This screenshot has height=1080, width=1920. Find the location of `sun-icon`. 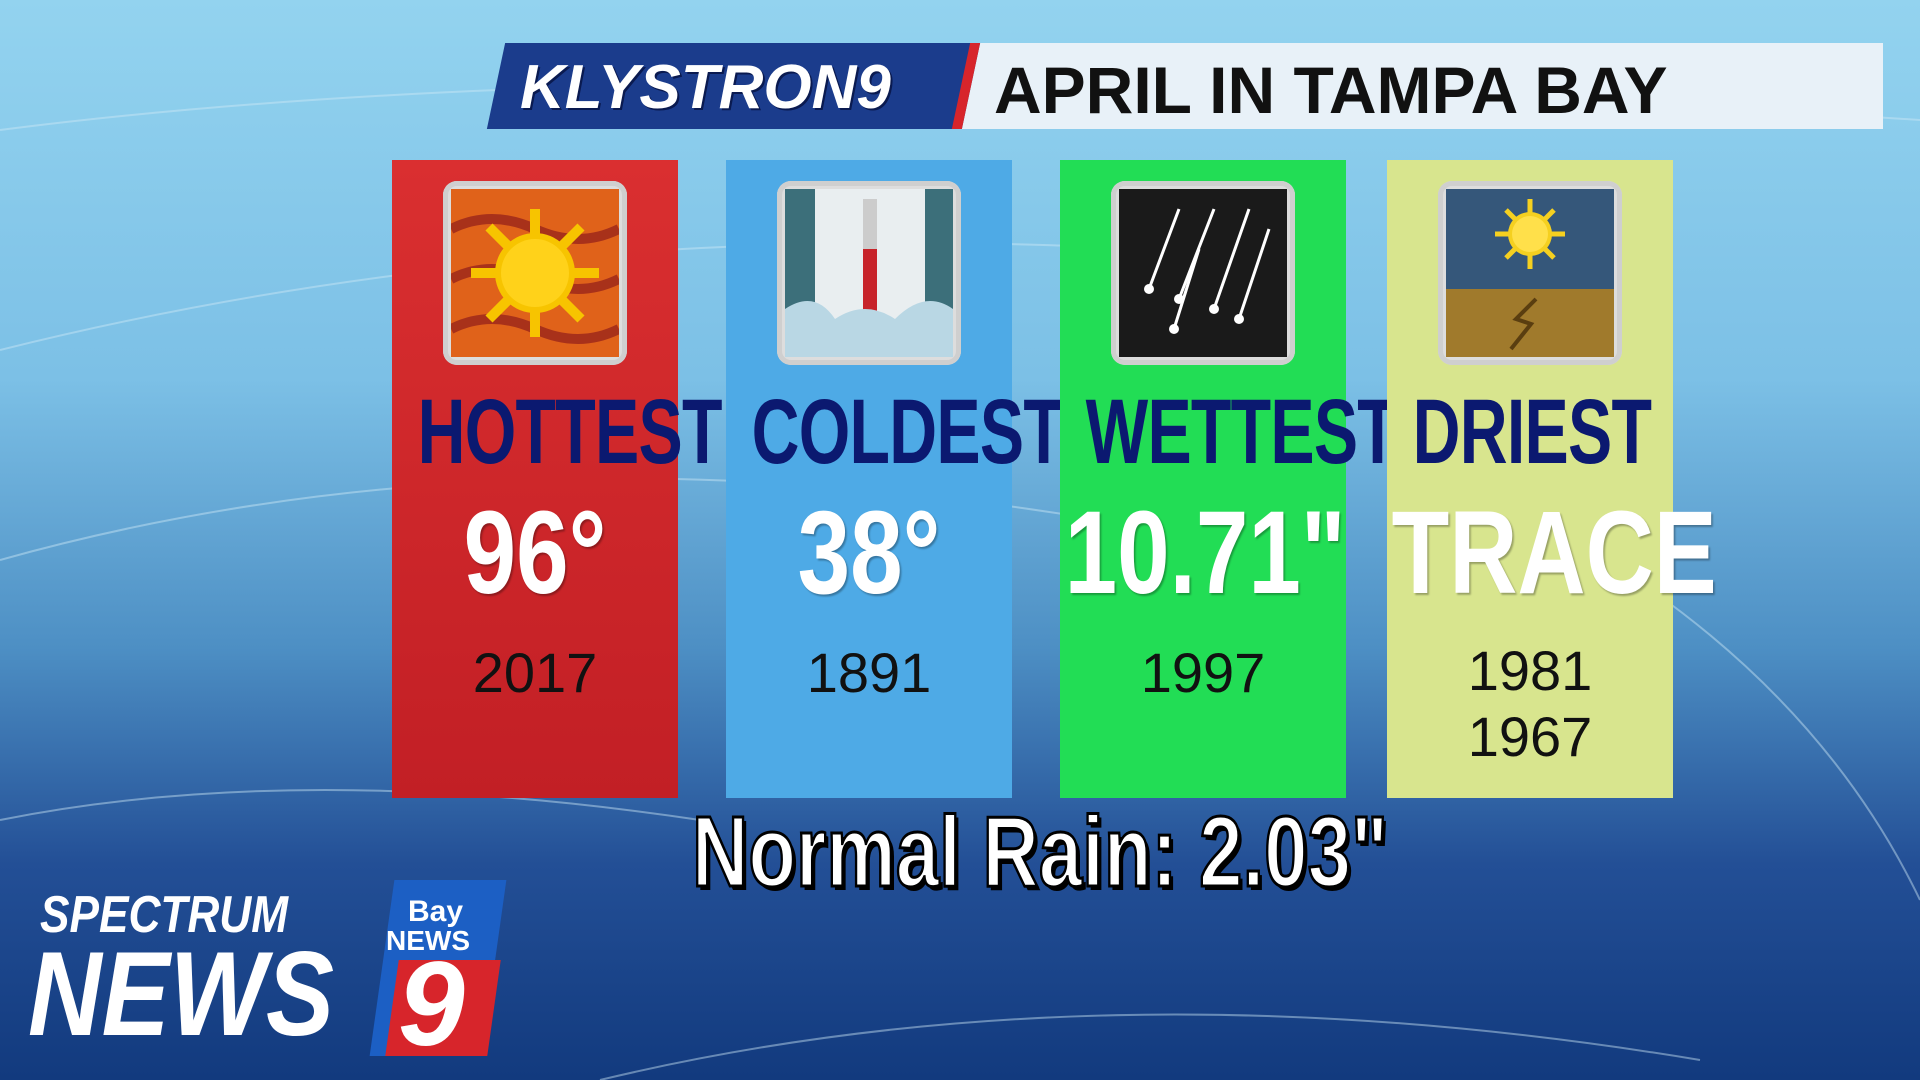

sun-icon is located at coordinates (535, 273).